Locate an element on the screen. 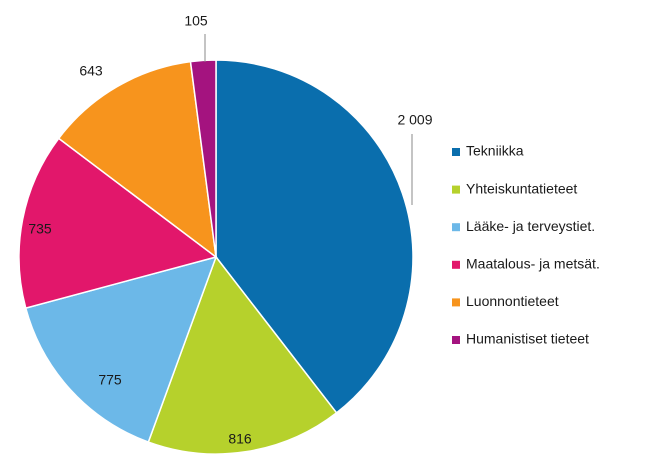 This screenshot has height=461, width=650. legend-label: Tekniikka is located at coordinates (495, 151).